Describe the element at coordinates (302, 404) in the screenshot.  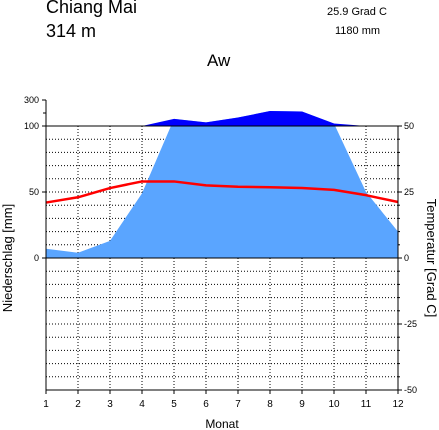
I see `x-tick-label: 9` at that location.